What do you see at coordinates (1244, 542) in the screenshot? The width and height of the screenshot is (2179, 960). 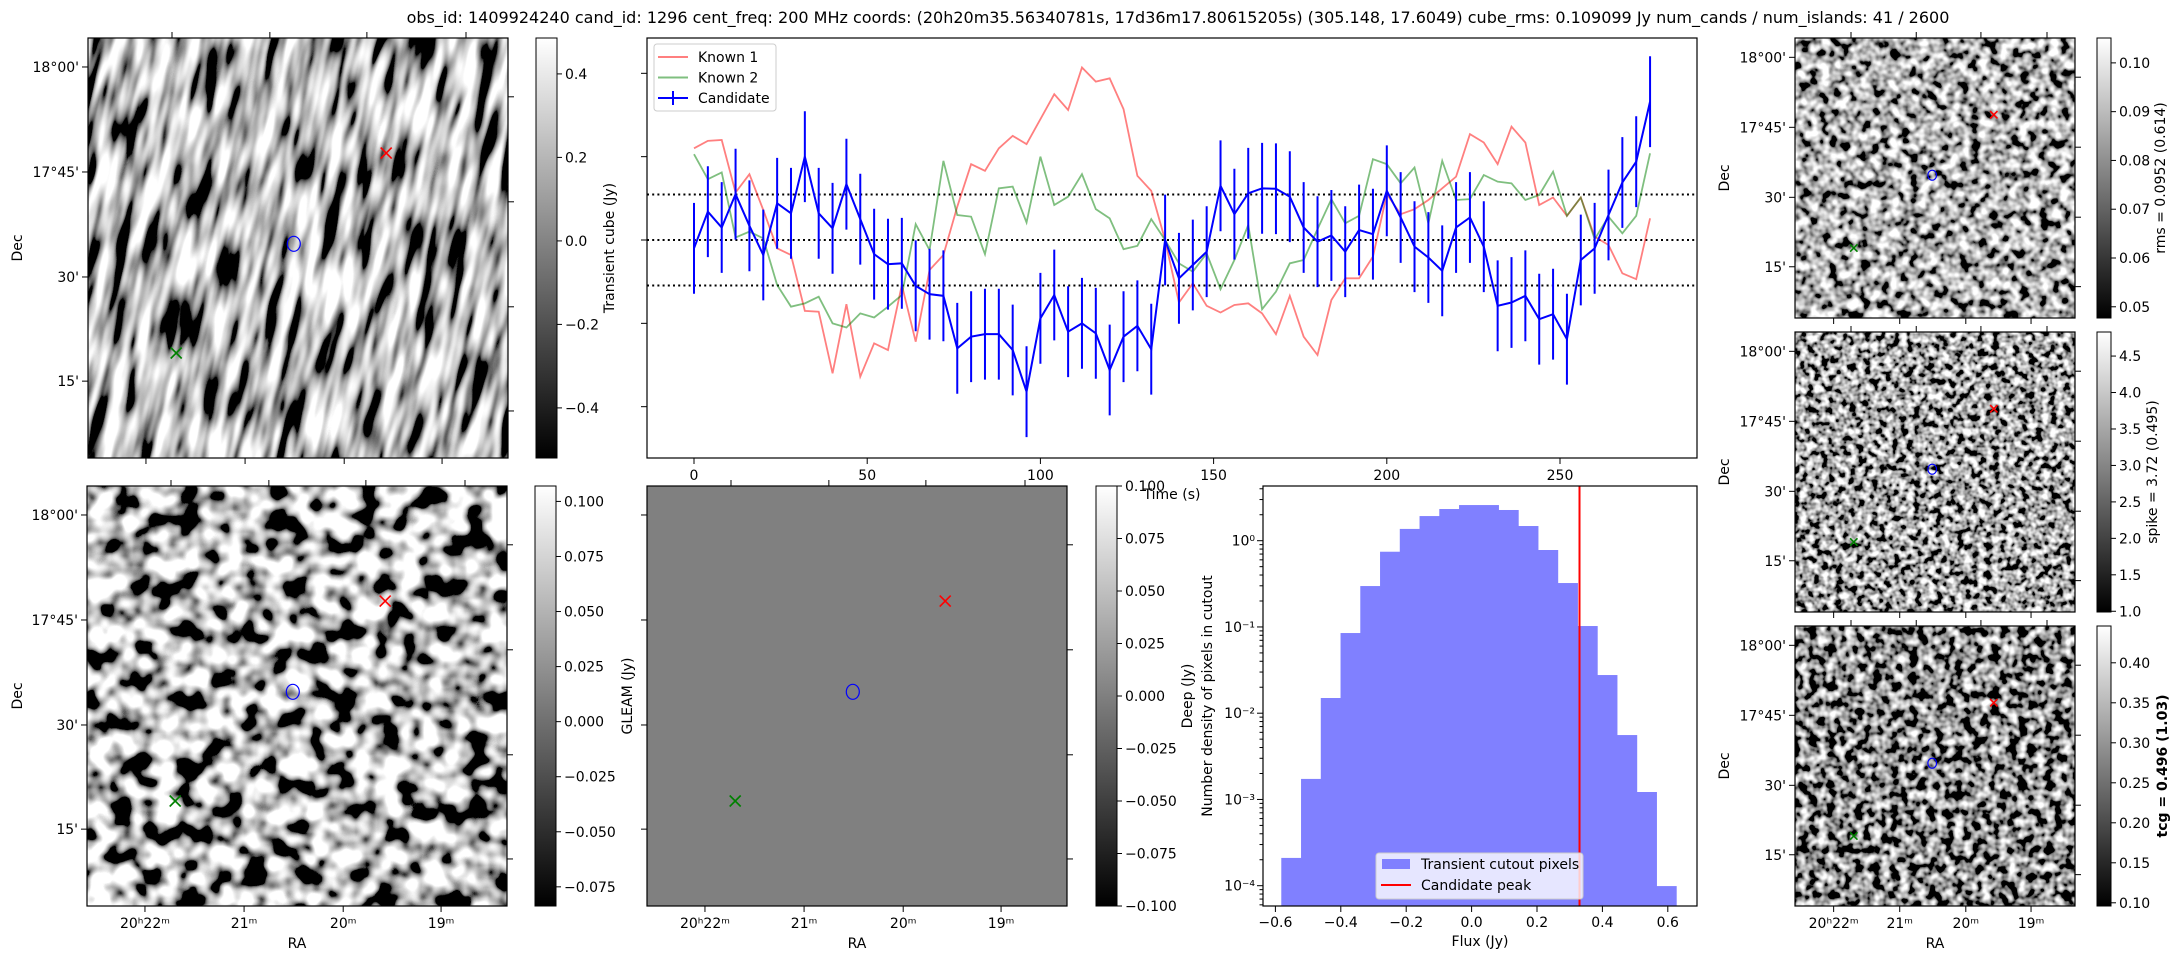 I see `y-tick-label: 10⁰` at bounding box center [1244, 542].